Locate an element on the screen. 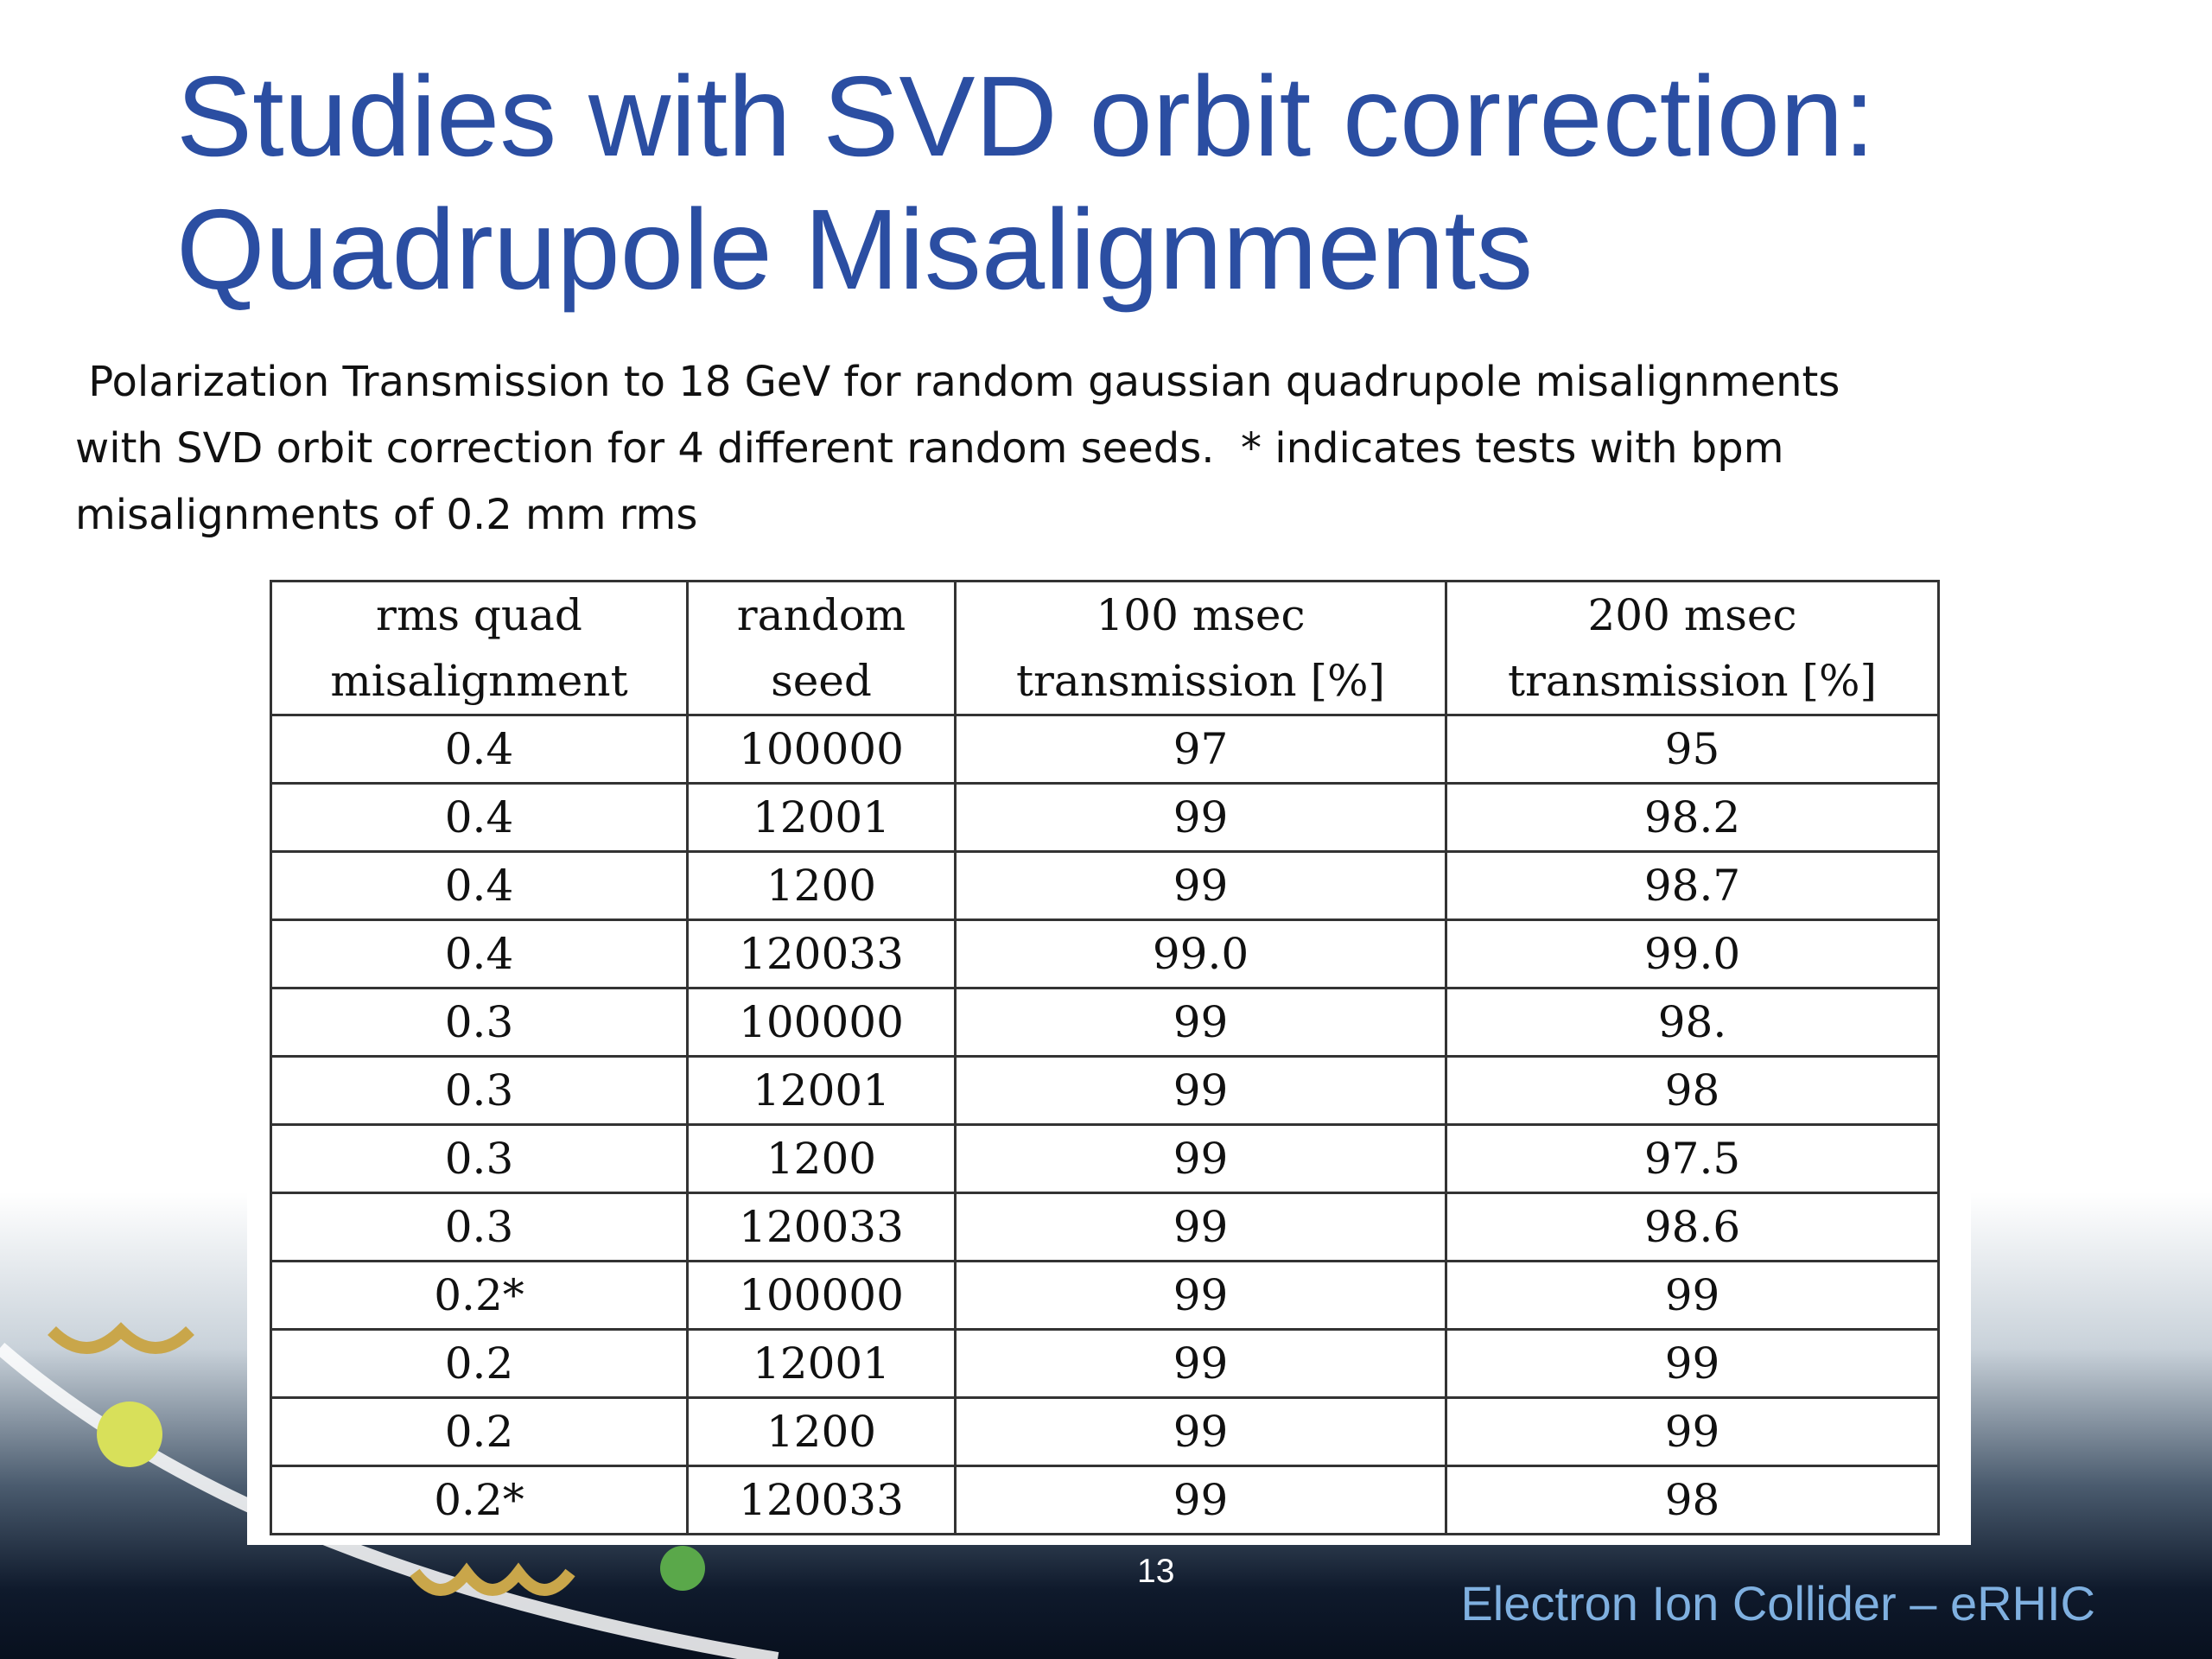 This screenshot has height=1659, width=2212. table-row: 0.3 100000 99 98. is located at coordinates (1105, 1022).